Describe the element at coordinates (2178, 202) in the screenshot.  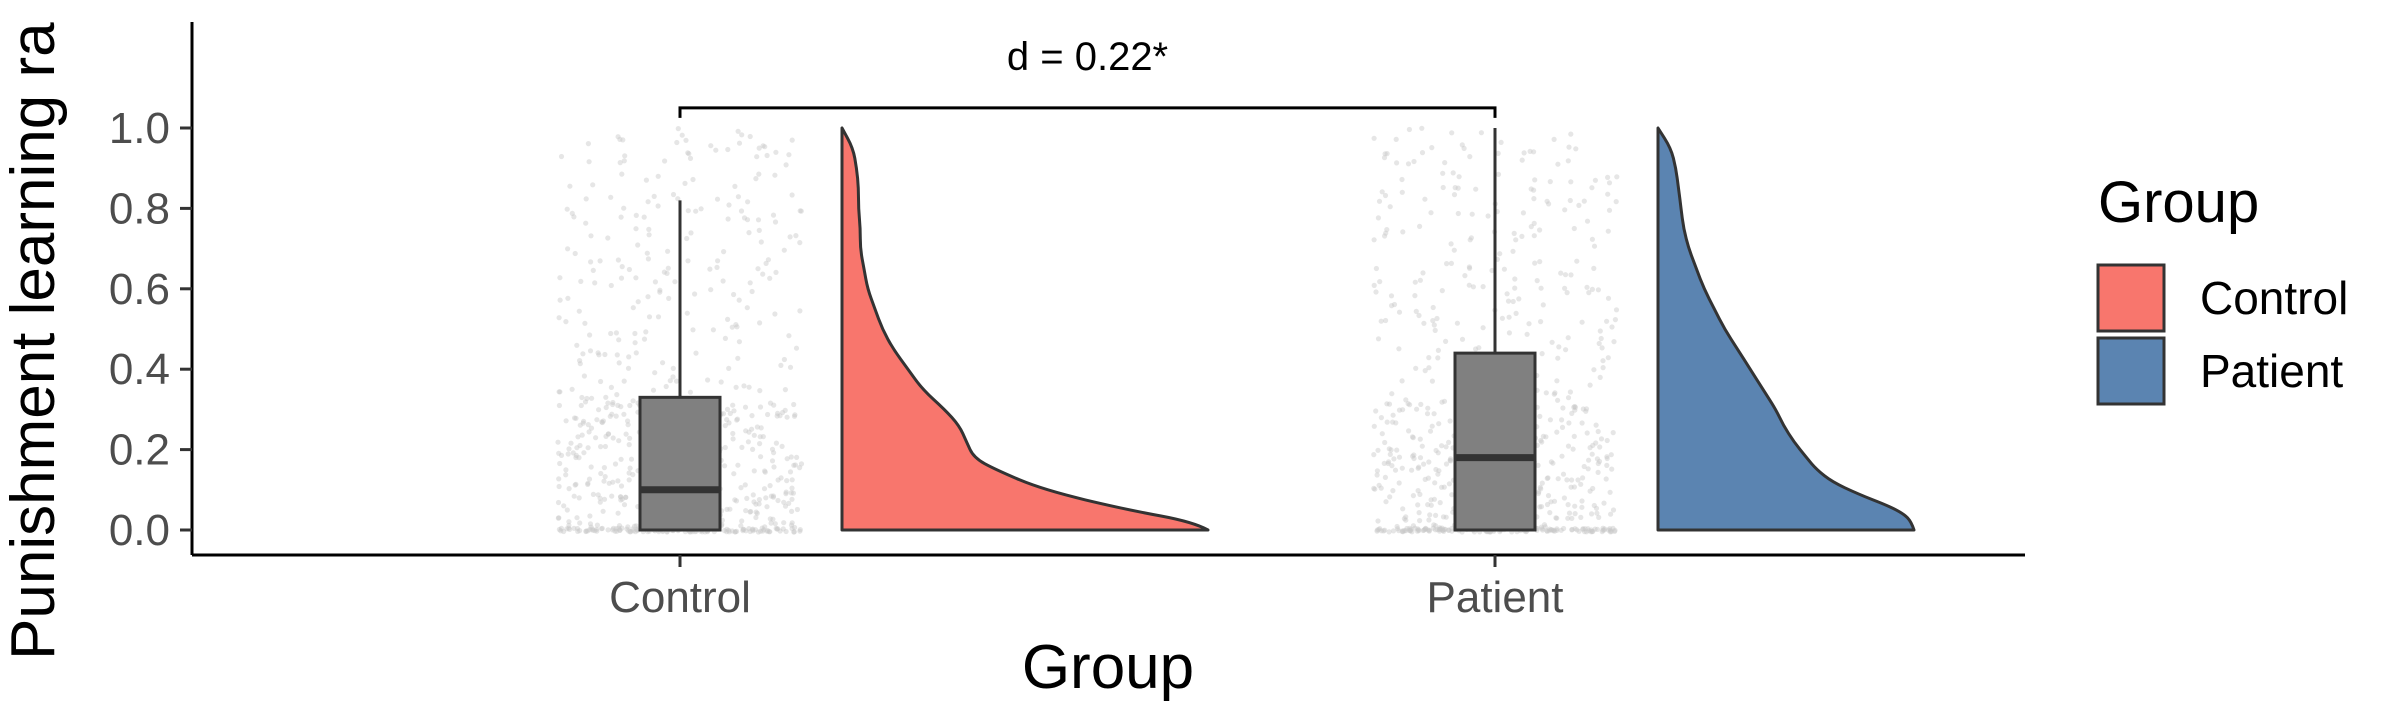
I see `legend-title: Group` at that location.